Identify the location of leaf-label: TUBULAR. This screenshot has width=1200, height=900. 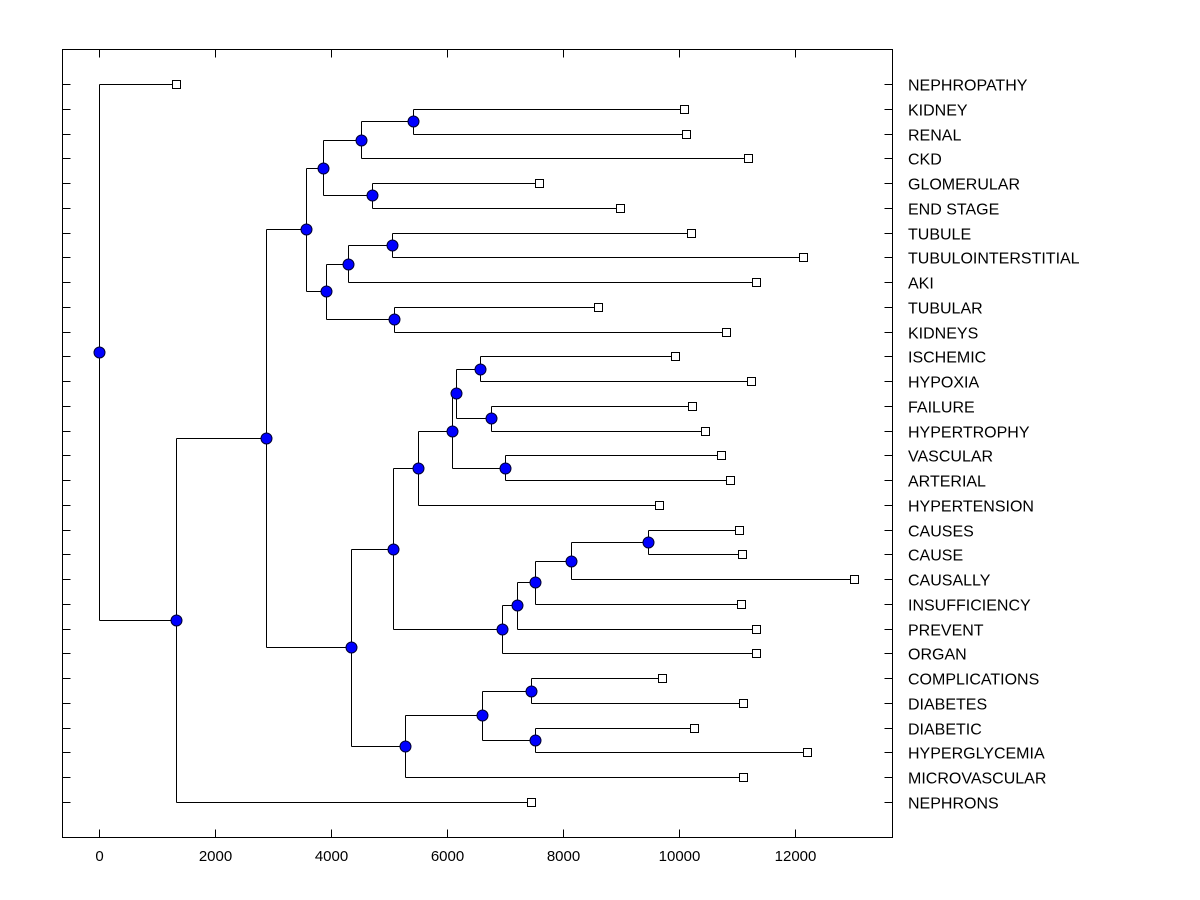
(945, 309).